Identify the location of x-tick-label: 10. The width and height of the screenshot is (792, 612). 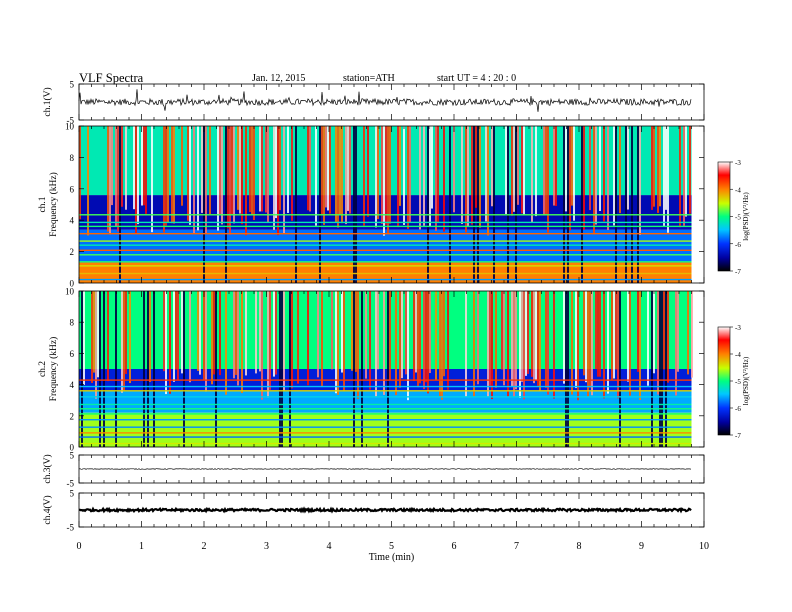
(704, 546).